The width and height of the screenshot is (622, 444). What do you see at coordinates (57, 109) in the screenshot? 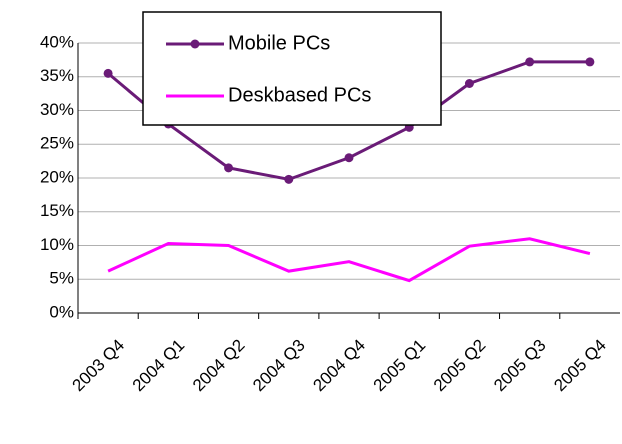
I see `y-tick-label: 30%` at bounding box center [57, 109].